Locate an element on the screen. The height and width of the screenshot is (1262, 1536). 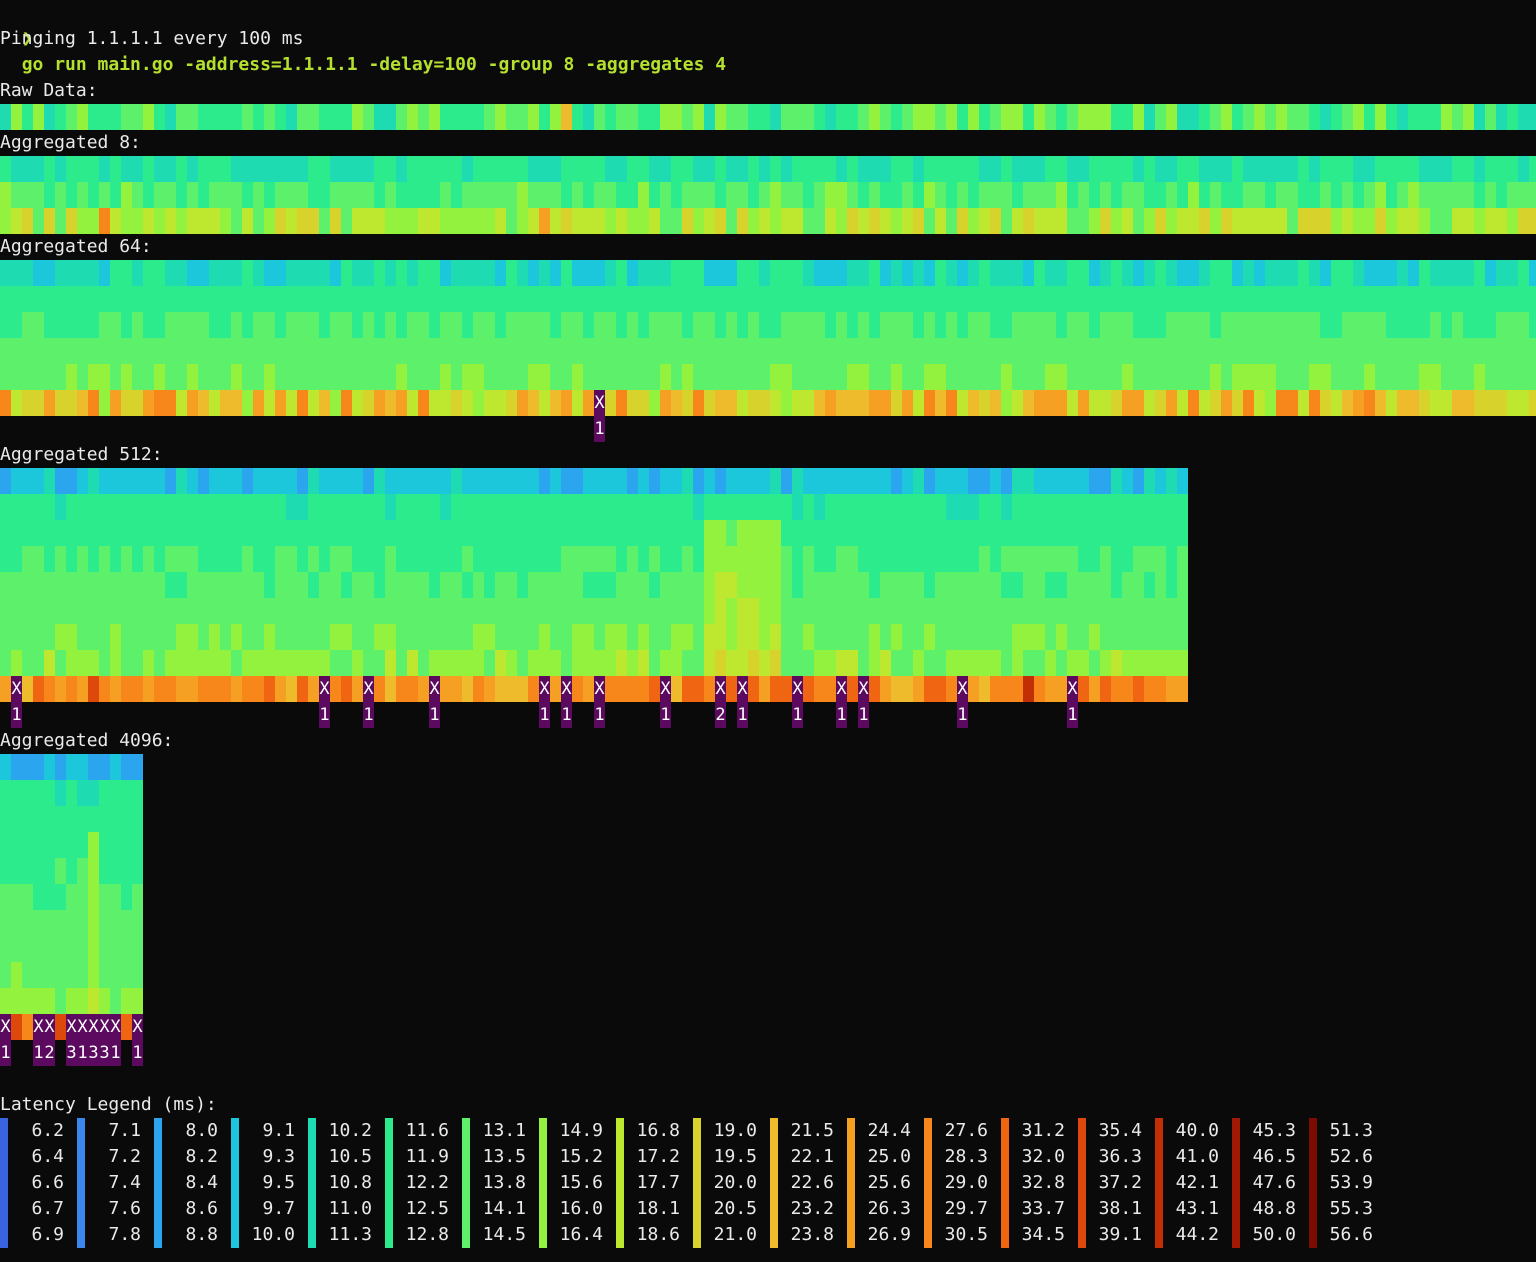
legend-value: 47.6 is located at coordinates (1274, 1182).